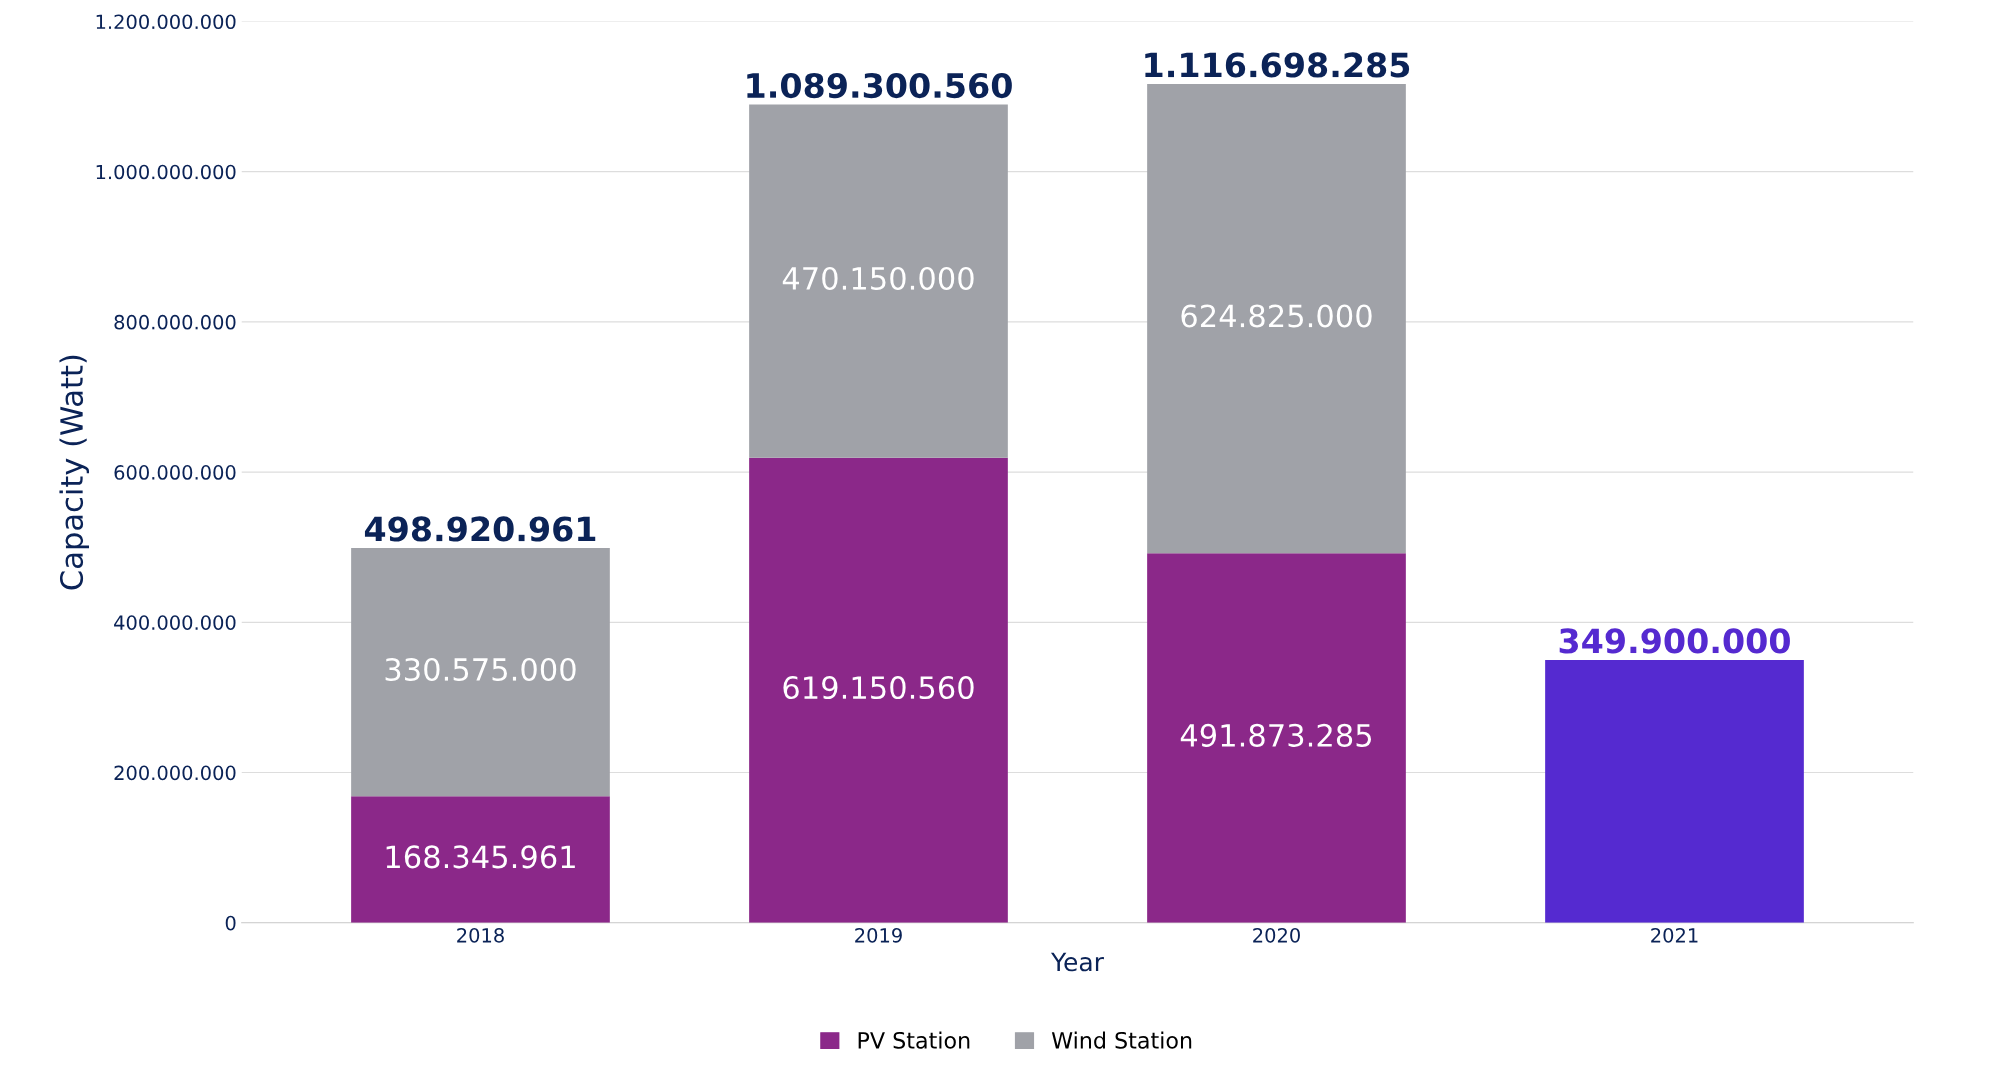 The image size is (2014, 1073). What do you see at coordinates (878, 935) in the screenshot?
I see `x-tick-label: 2019` at bounding box center [878, 935].